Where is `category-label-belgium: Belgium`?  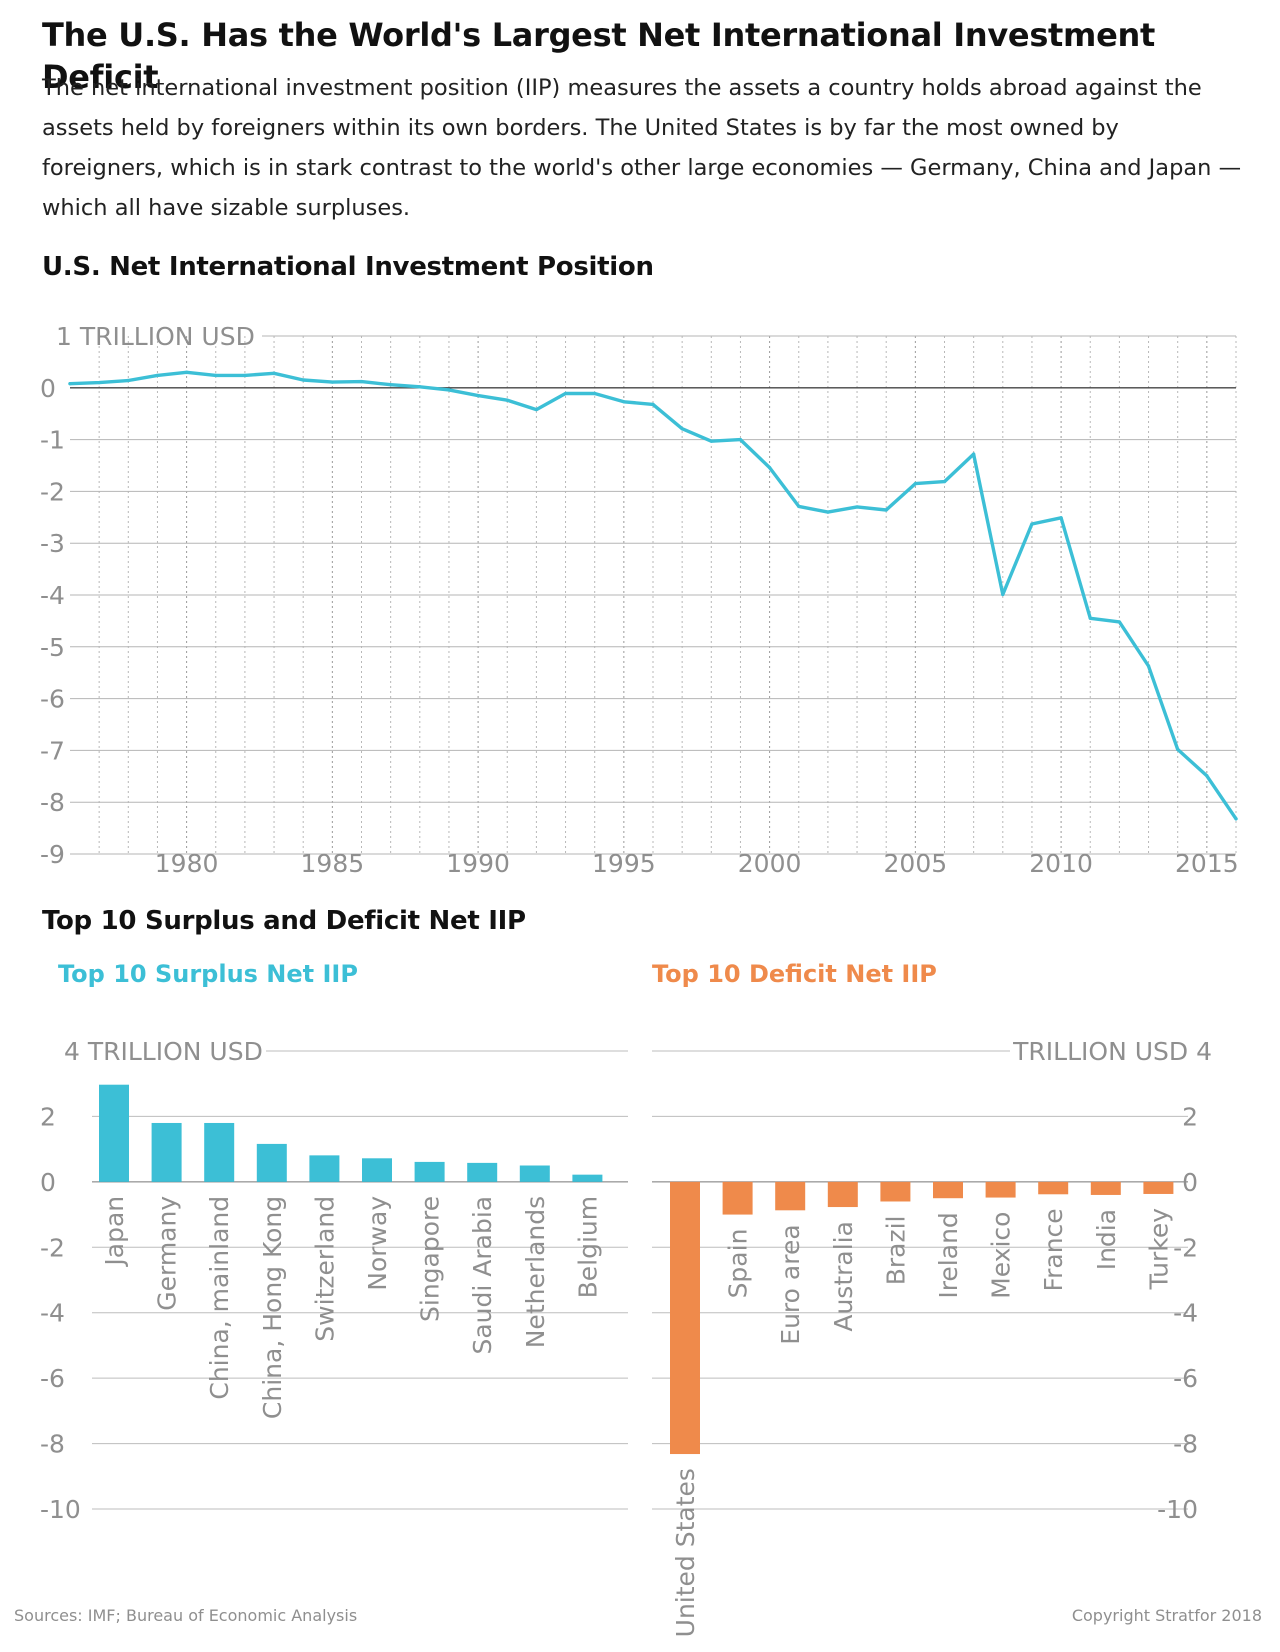 category-label-belgium: Belgium is located at coordinates (587, 1247).